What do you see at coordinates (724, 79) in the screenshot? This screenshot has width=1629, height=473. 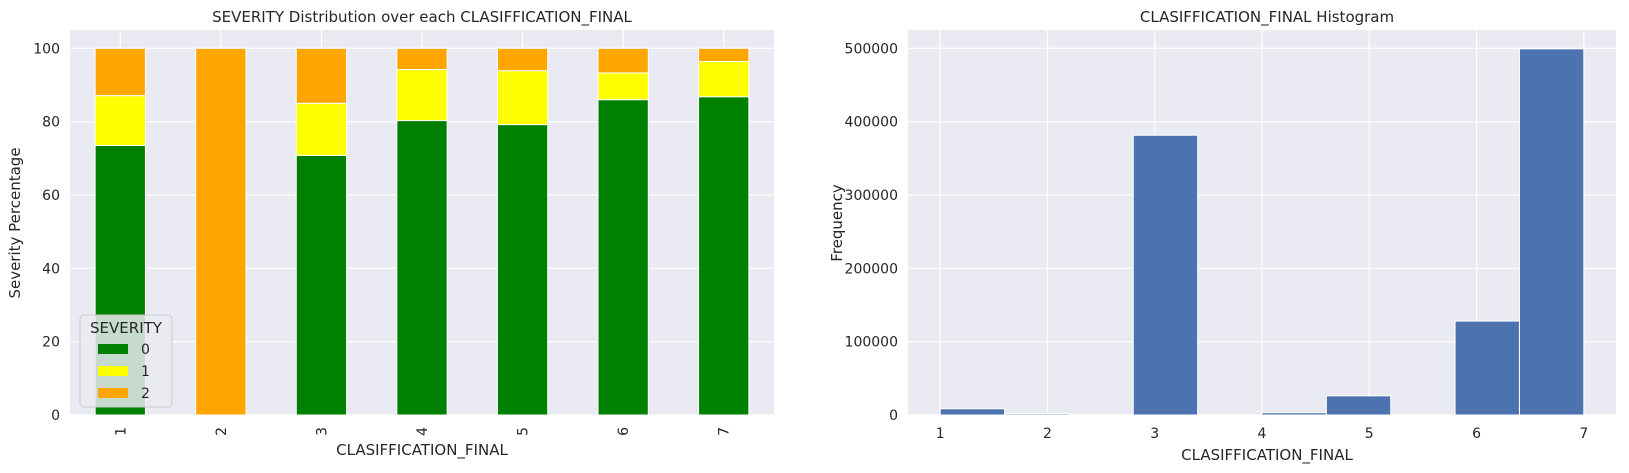 I see `bar-segment-cat7-sev1` at bounding box center [724, 79].